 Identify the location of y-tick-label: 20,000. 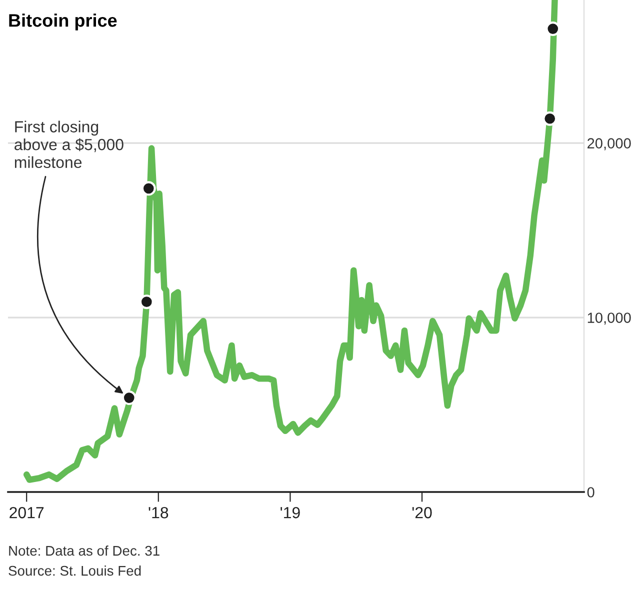
(609, 144).